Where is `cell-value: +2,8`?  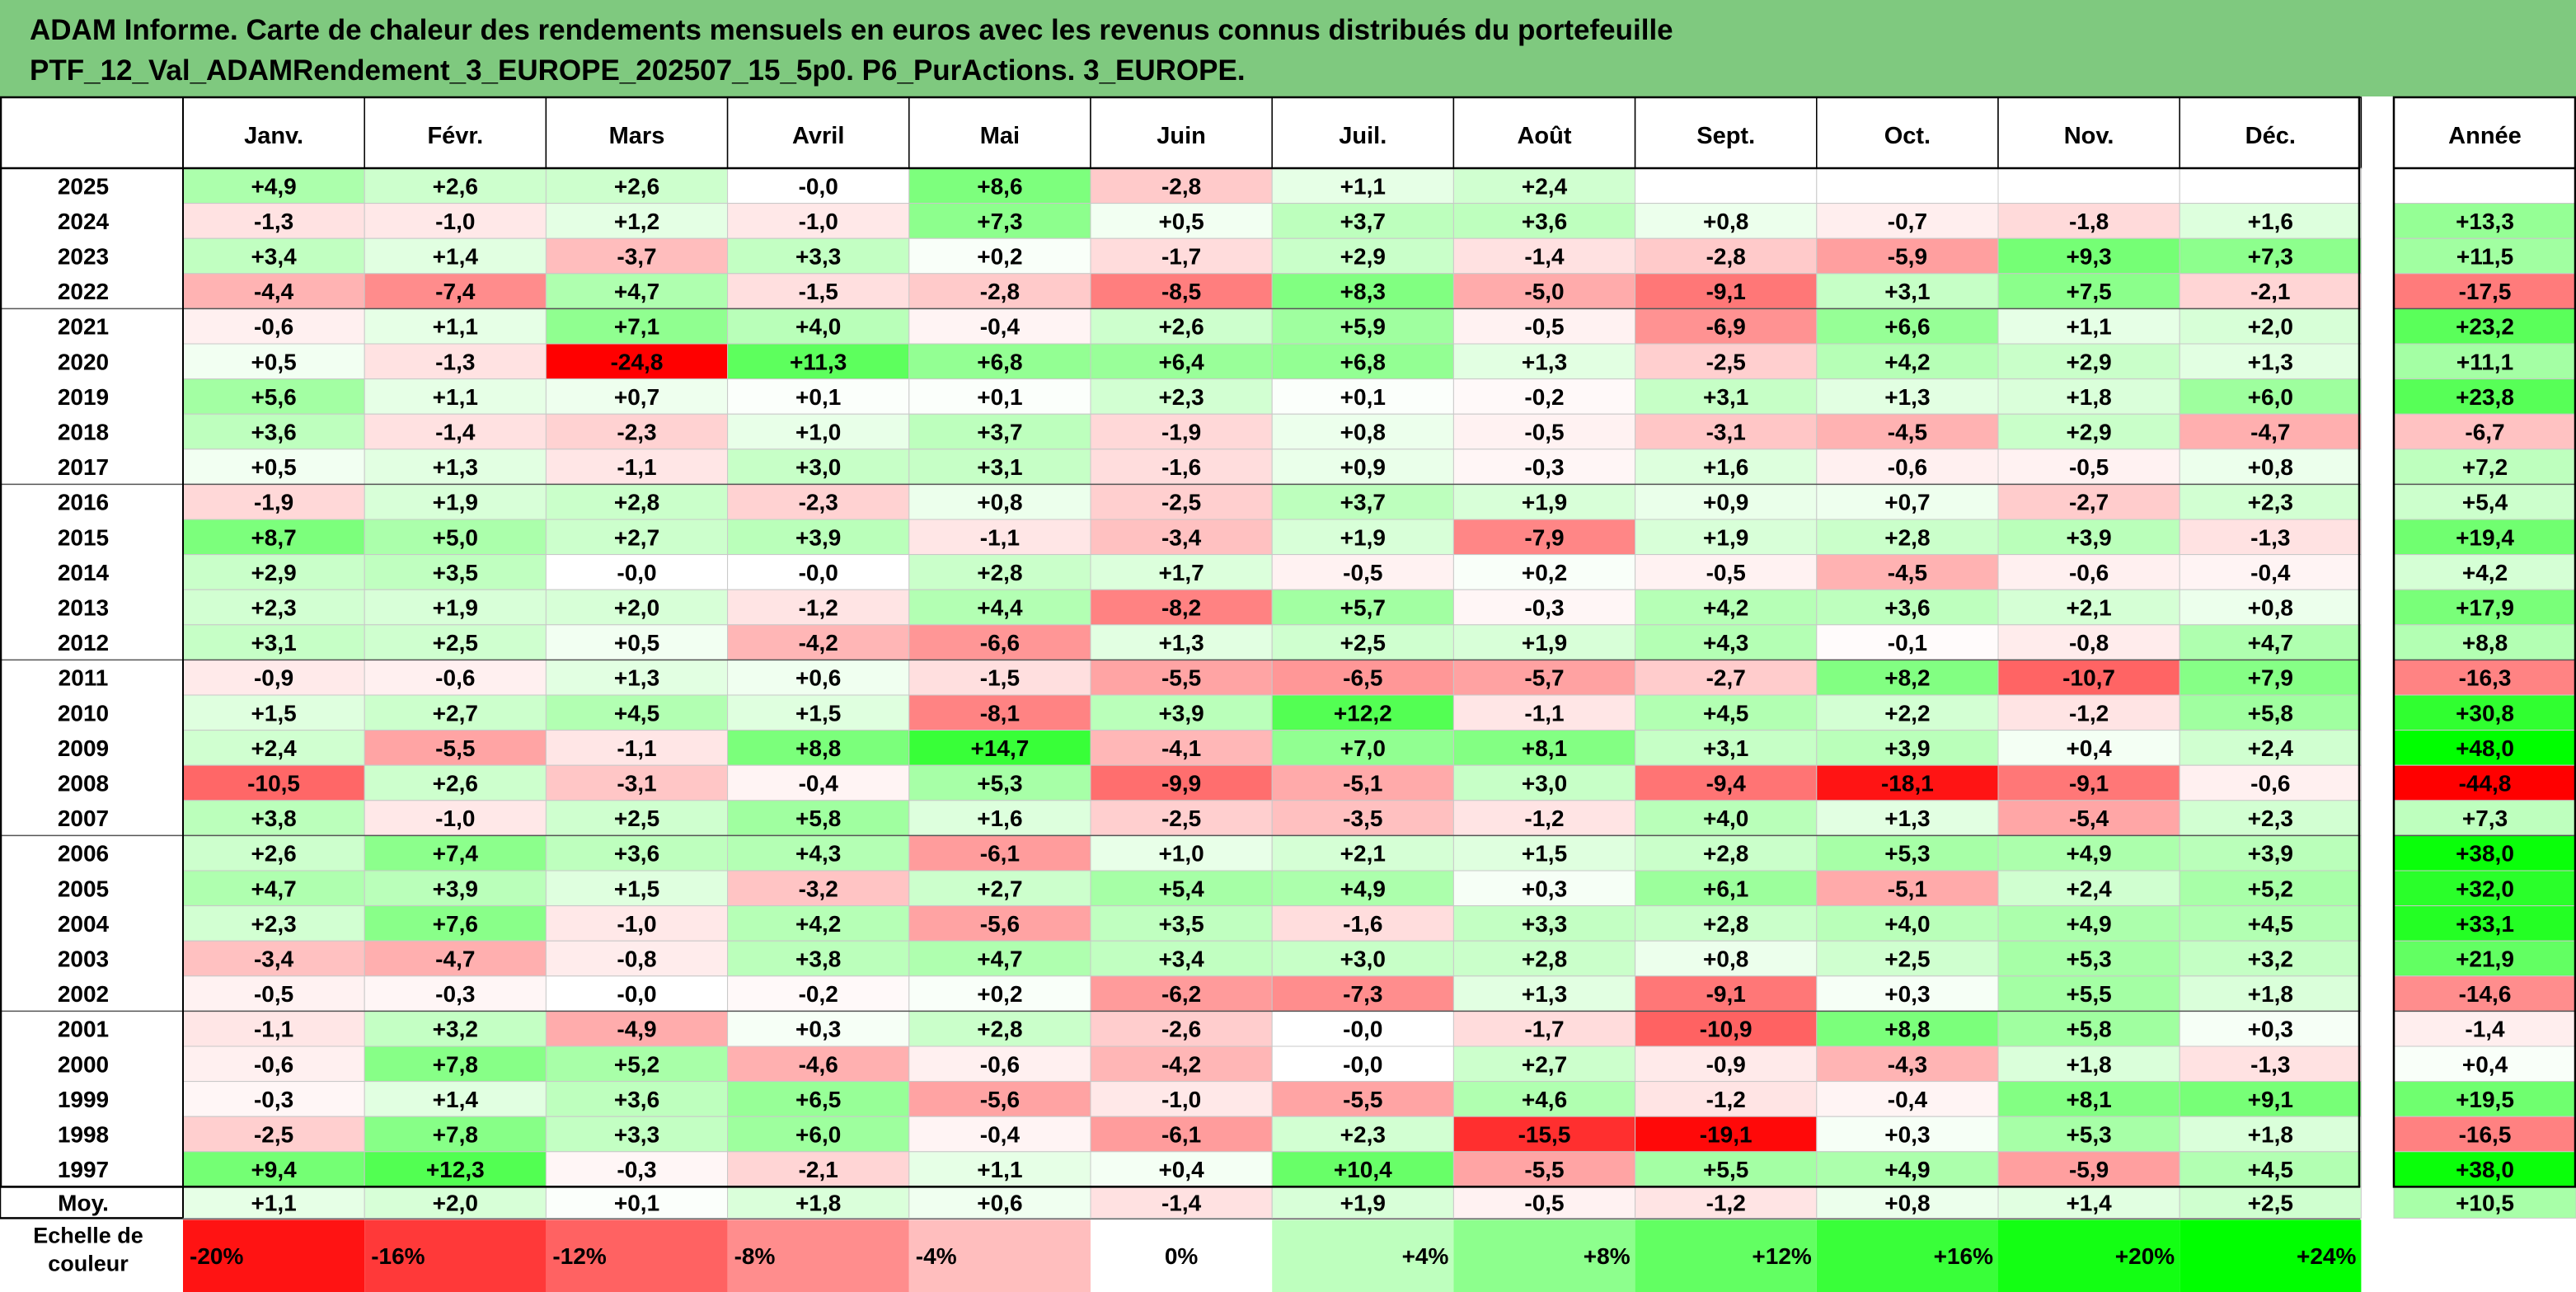 cell-value: +2,8 is located at coordinates (1726, 924).